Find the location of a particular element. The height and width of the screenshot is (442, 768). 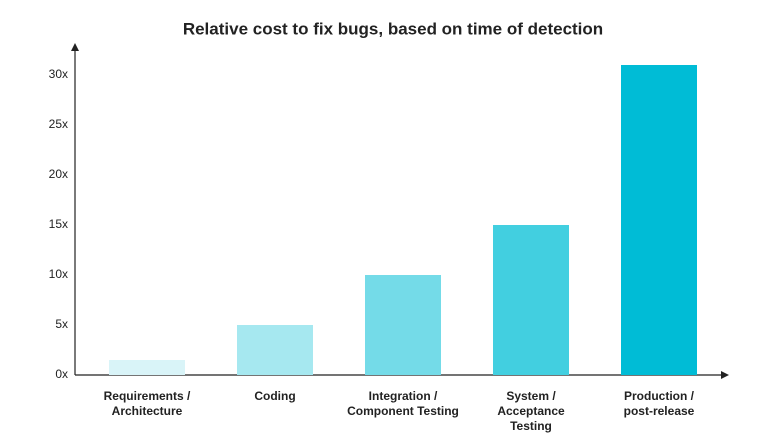

y-tick-label: 20x is located at coordinates (58, 174).